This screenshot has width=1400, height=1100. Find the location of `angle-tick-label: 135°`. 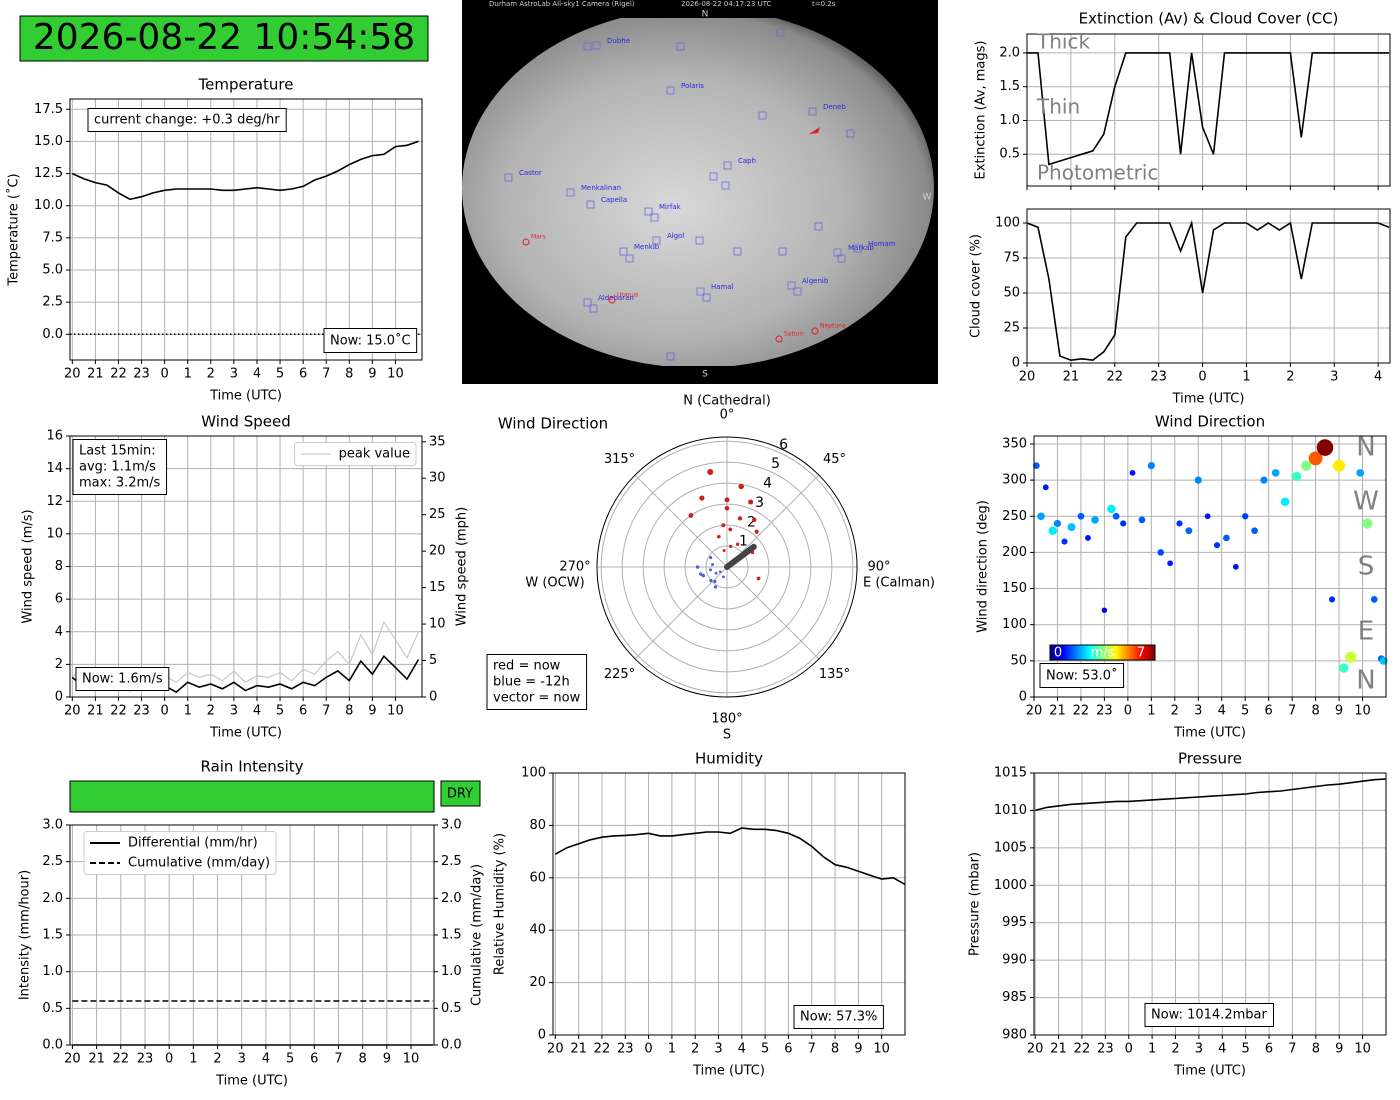

angle-tick-label: 135° is located at coordinates (834, 674).